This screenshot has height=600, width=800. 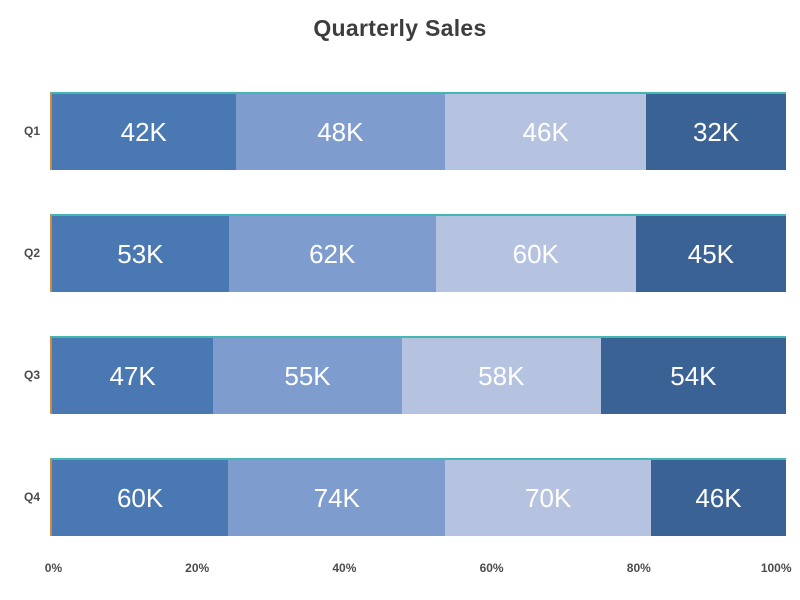 I want to click on x-axis-tick-60pct: 60%, so click(x=491, y=568).